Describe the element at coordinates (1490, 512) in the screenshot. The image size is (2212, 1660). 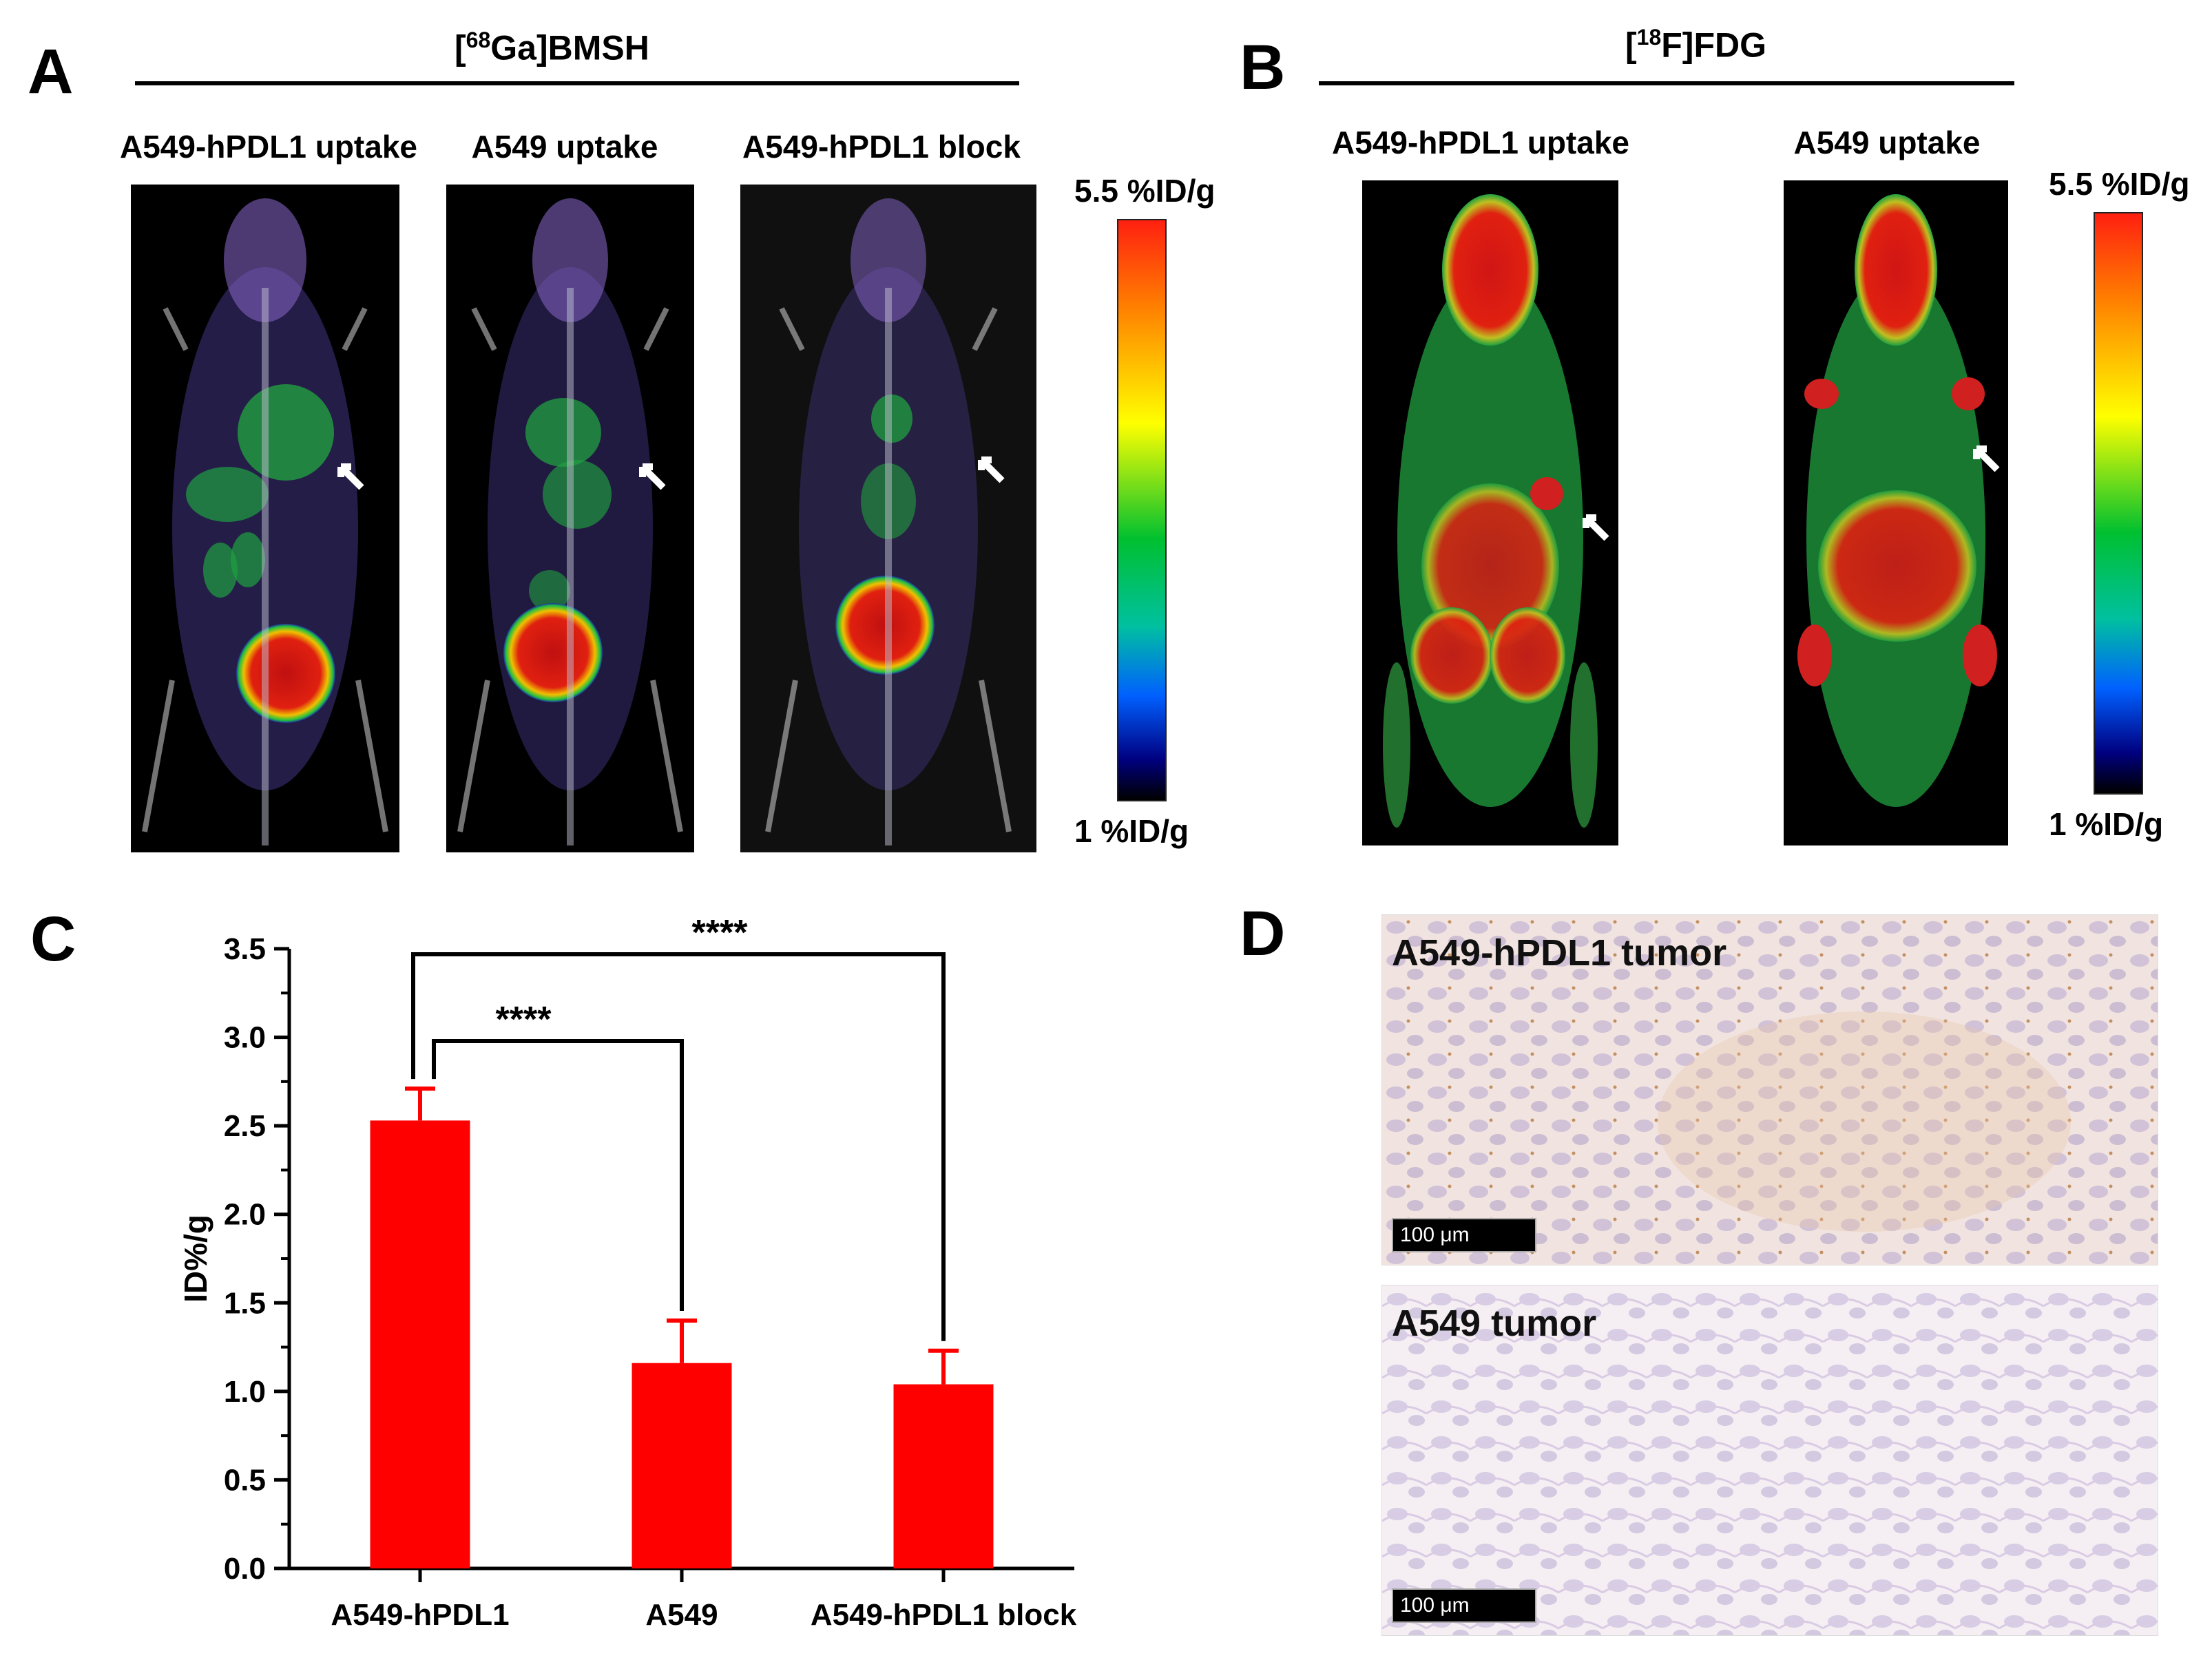
I see `fdg-scan-a549-hpdl1-uptake` at that location.